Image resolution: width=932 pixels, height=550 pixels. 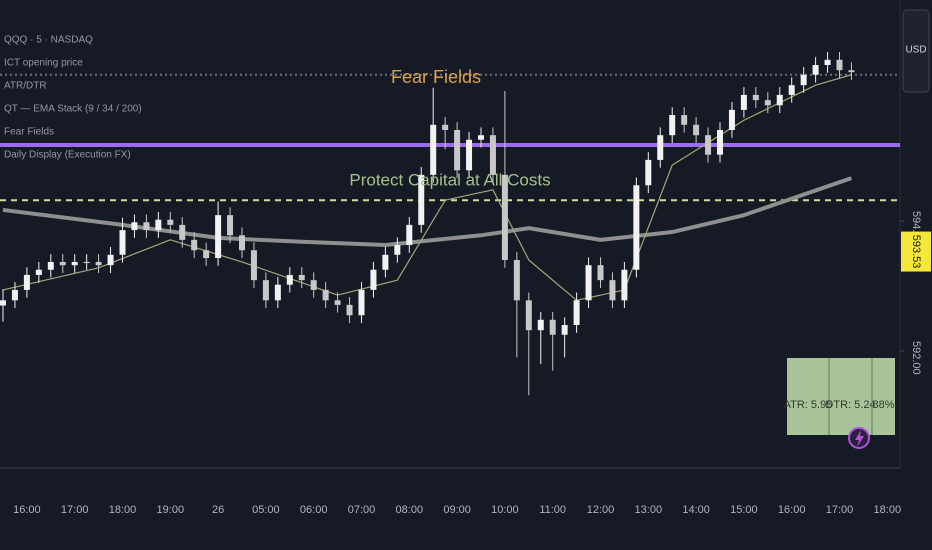 I want to click on moving-average, so click(x=427, y=212).